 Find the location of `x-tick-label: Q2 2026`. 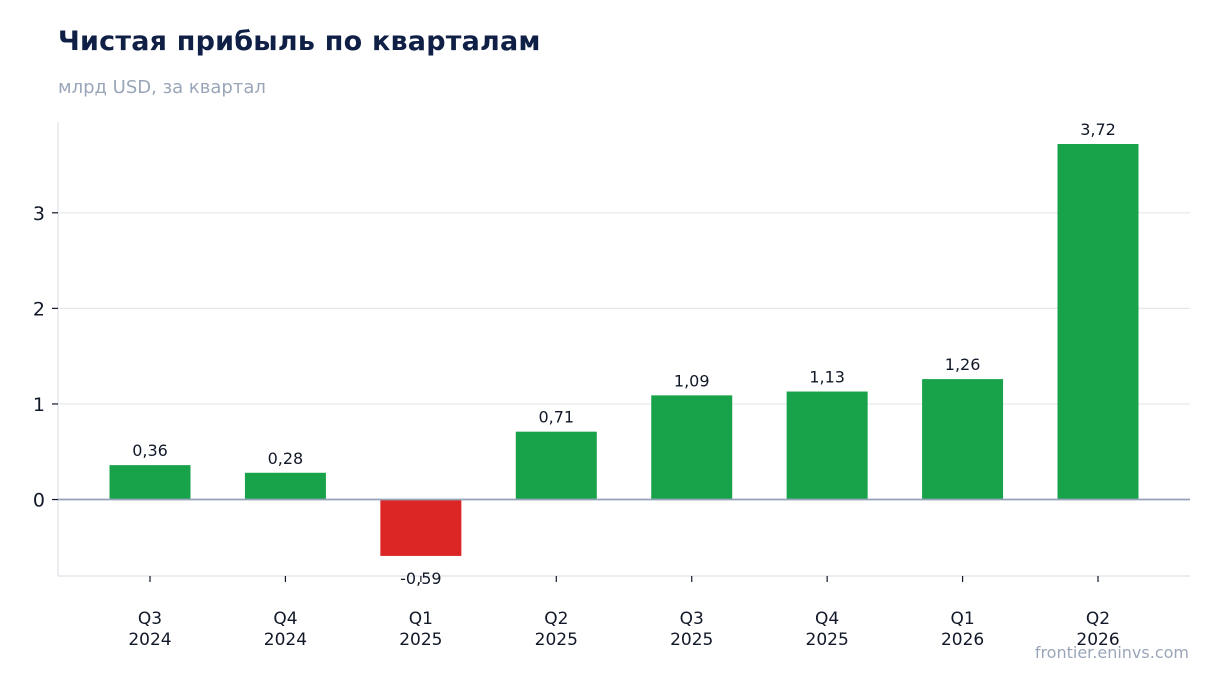

x-tick-label: Q2 2026 is located at coordinates (1097, 629).